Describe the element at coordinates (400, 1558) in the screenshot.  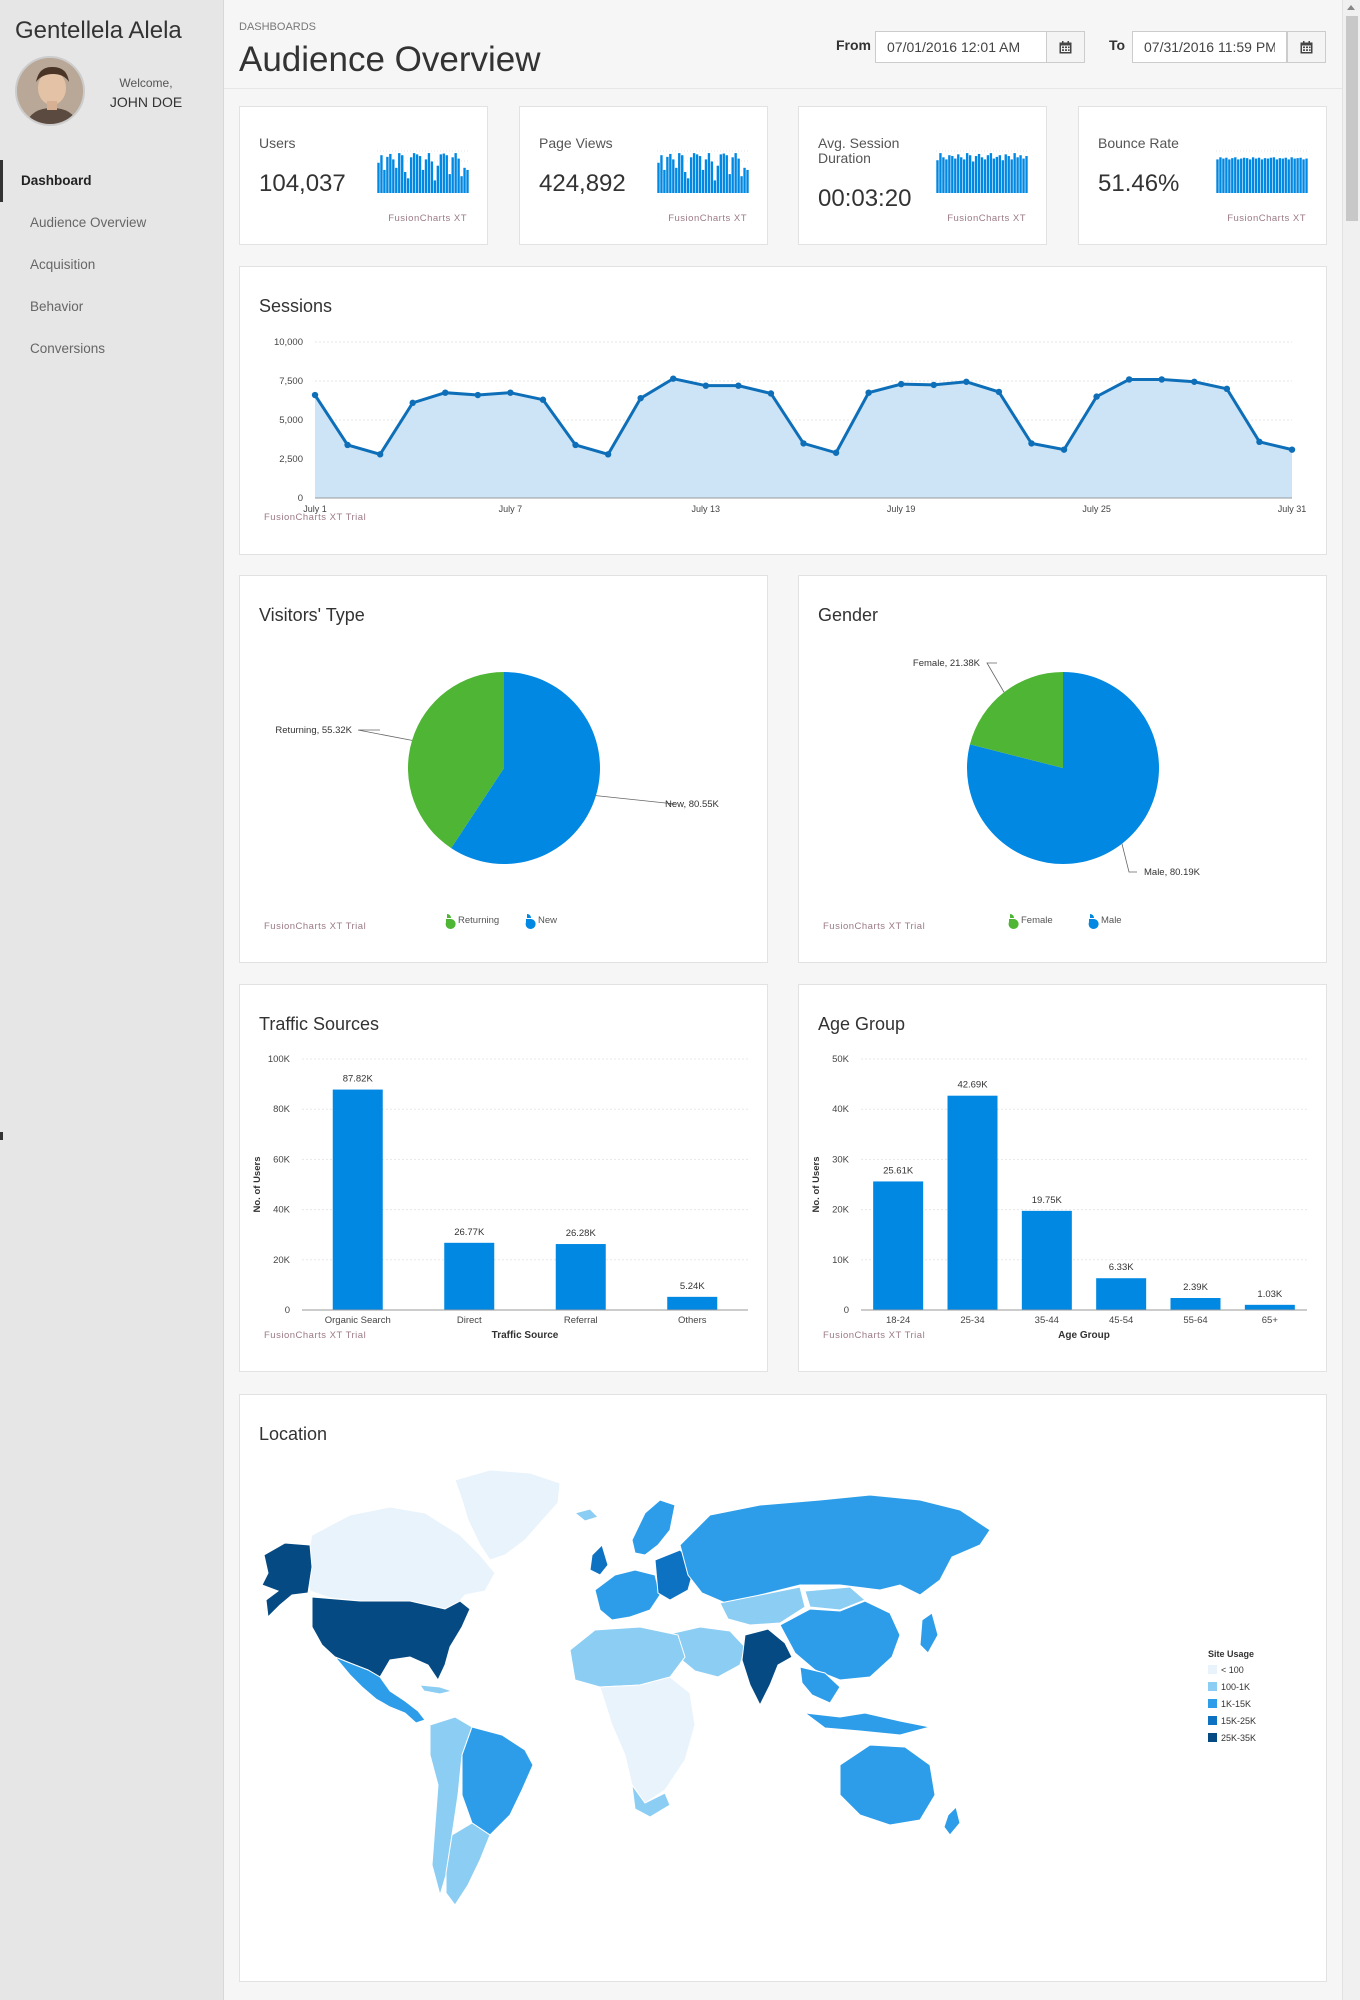
I see `map-region-canada` at that location.